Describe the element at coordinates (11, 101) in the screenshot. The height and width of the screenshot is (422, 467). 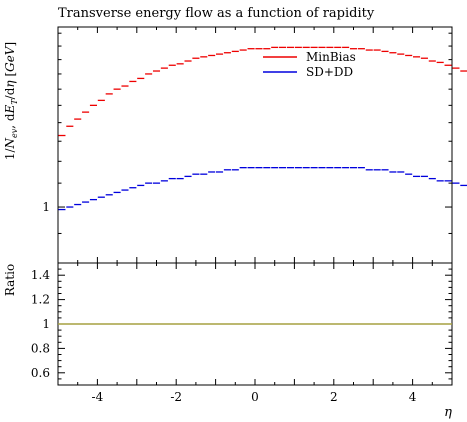
I see `y-axis-label: 1/Nev, dET/dη [GeV]` at that location.